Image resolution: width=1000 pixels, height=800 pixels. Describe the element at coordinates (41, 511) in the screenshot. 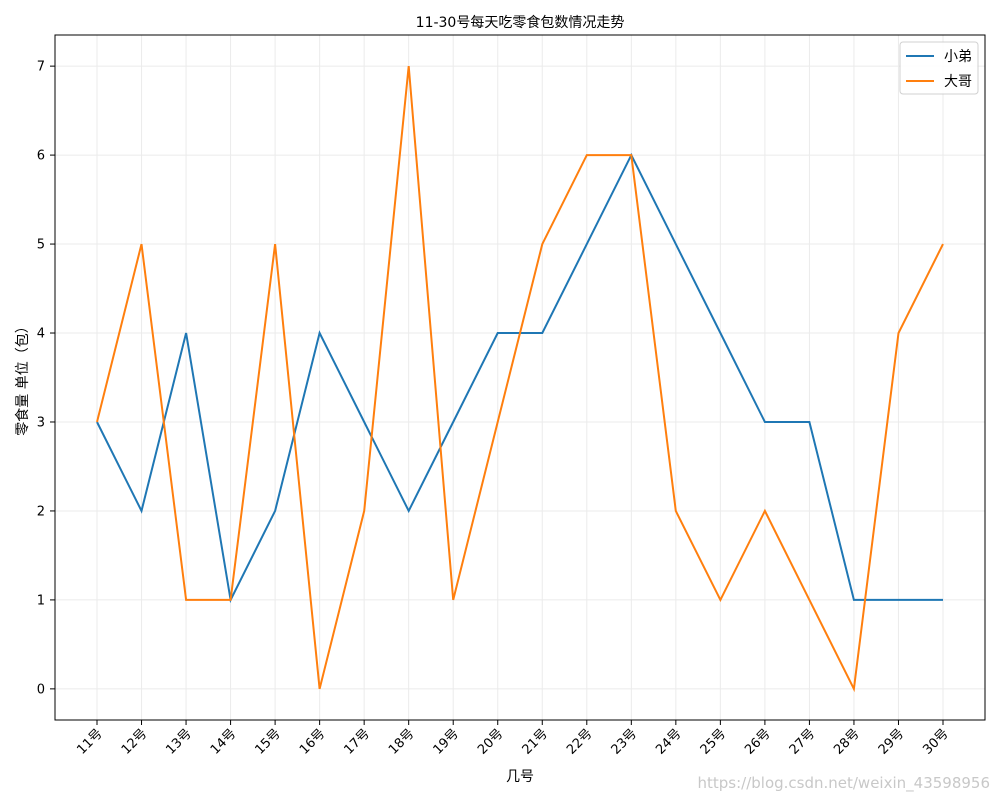

I see `y-tick-label: 2` at that location.